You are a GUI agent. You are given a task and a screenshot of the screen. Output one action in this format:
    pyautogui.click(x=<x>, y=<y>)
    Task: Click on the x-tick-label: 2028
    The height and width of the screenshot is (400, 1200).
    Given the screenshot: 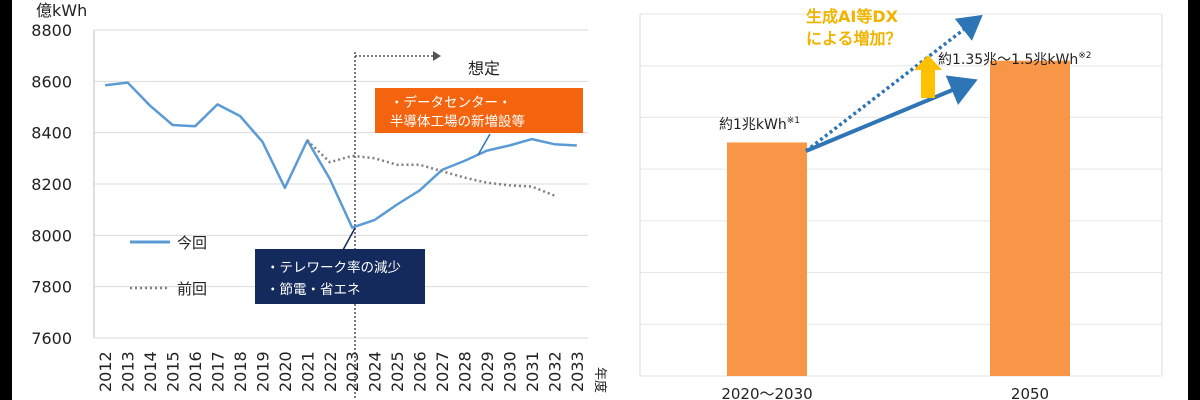 What is the action you would take?
    pyautogui.click(x=465, y=371)
    